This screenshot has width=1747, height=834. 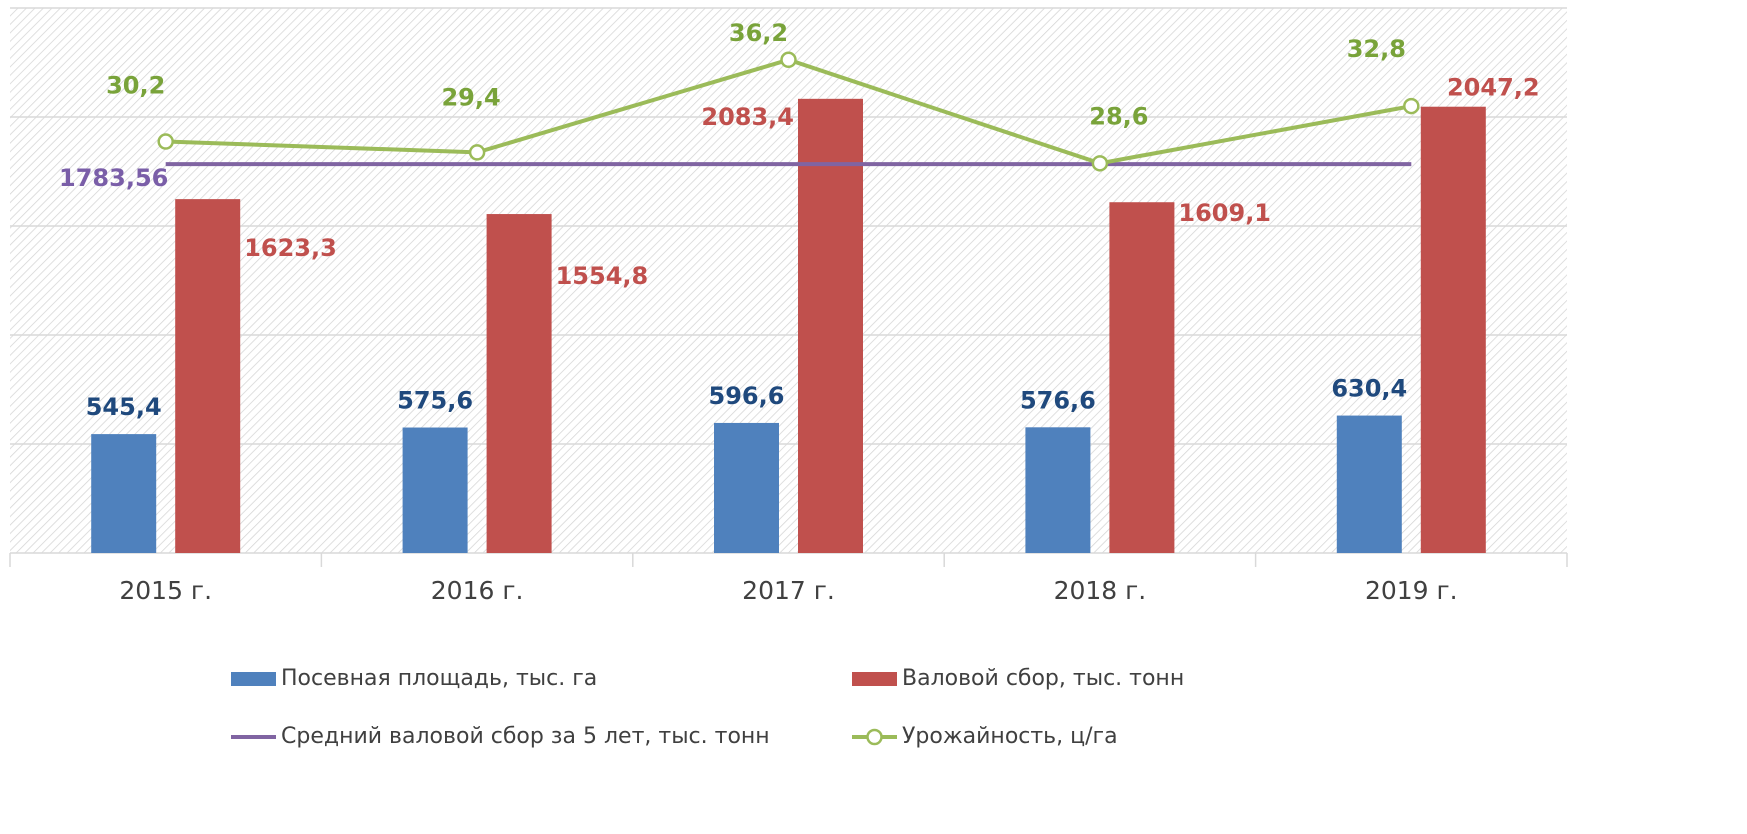 I want to click on data-label: 596,6, so click(x=747, y=396).